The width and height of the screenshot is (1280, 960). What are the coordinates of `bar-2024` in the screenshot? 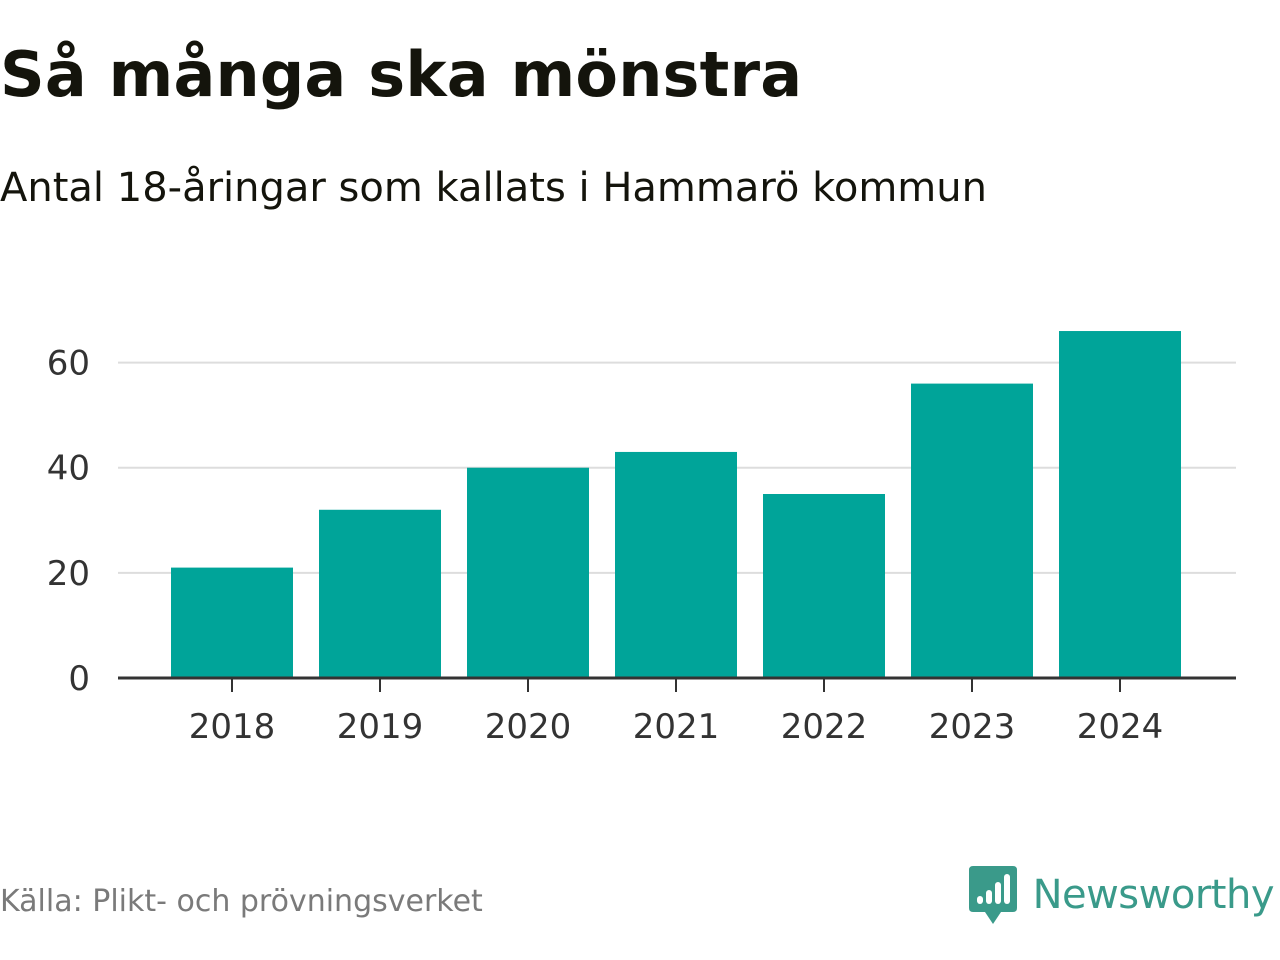 It's located at (1120, 504).